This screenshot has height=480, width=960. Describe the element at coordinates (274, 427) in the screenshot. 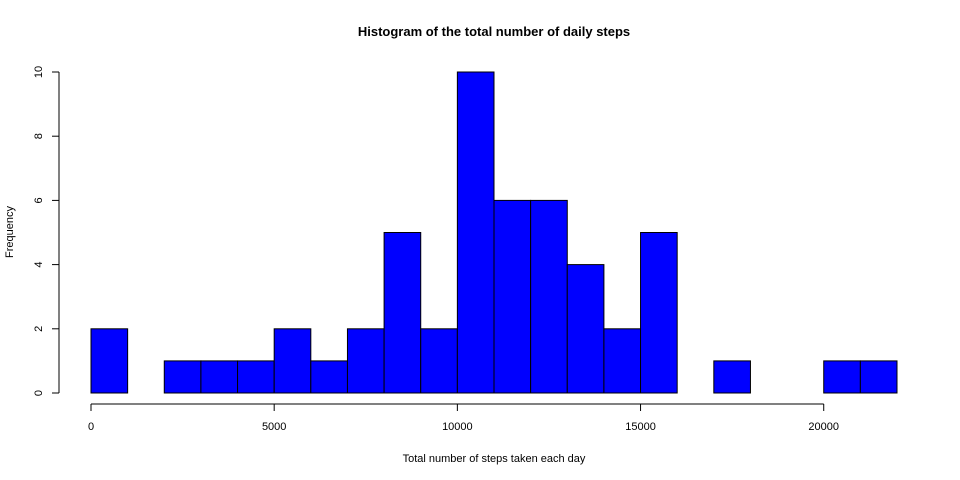

I see `x-tick-label-1: 5000` at that location.